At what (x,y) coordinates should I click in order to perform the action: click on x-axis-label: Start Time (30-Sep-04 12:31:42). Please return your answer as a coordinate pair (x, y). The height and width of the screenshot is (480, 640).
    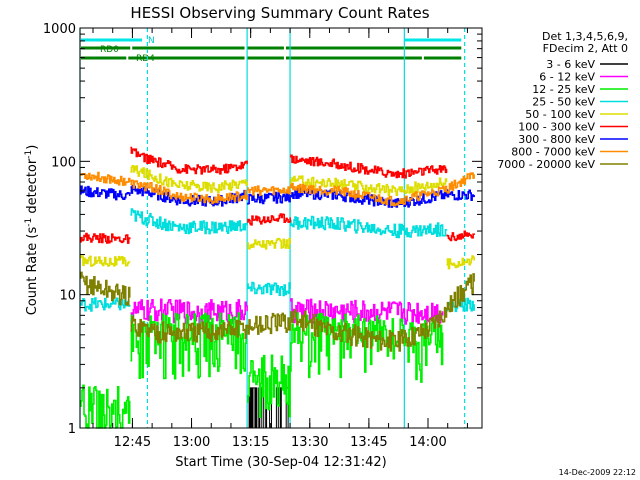
    Looking at the image, I should click on (280, 462).